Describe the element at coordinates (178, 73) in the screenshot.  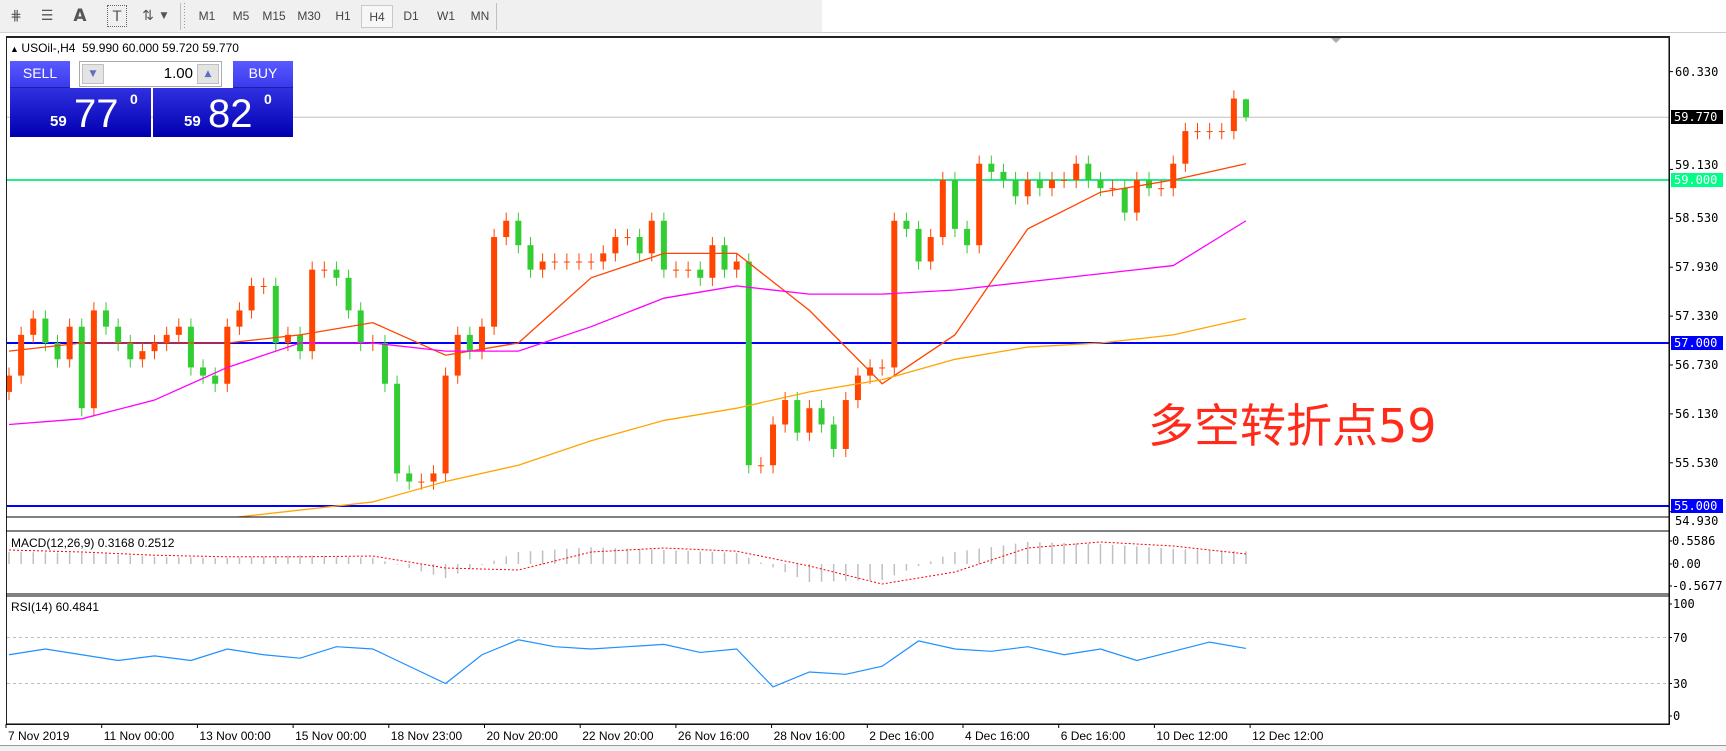
I see `lot-value: 1.00` at that location.